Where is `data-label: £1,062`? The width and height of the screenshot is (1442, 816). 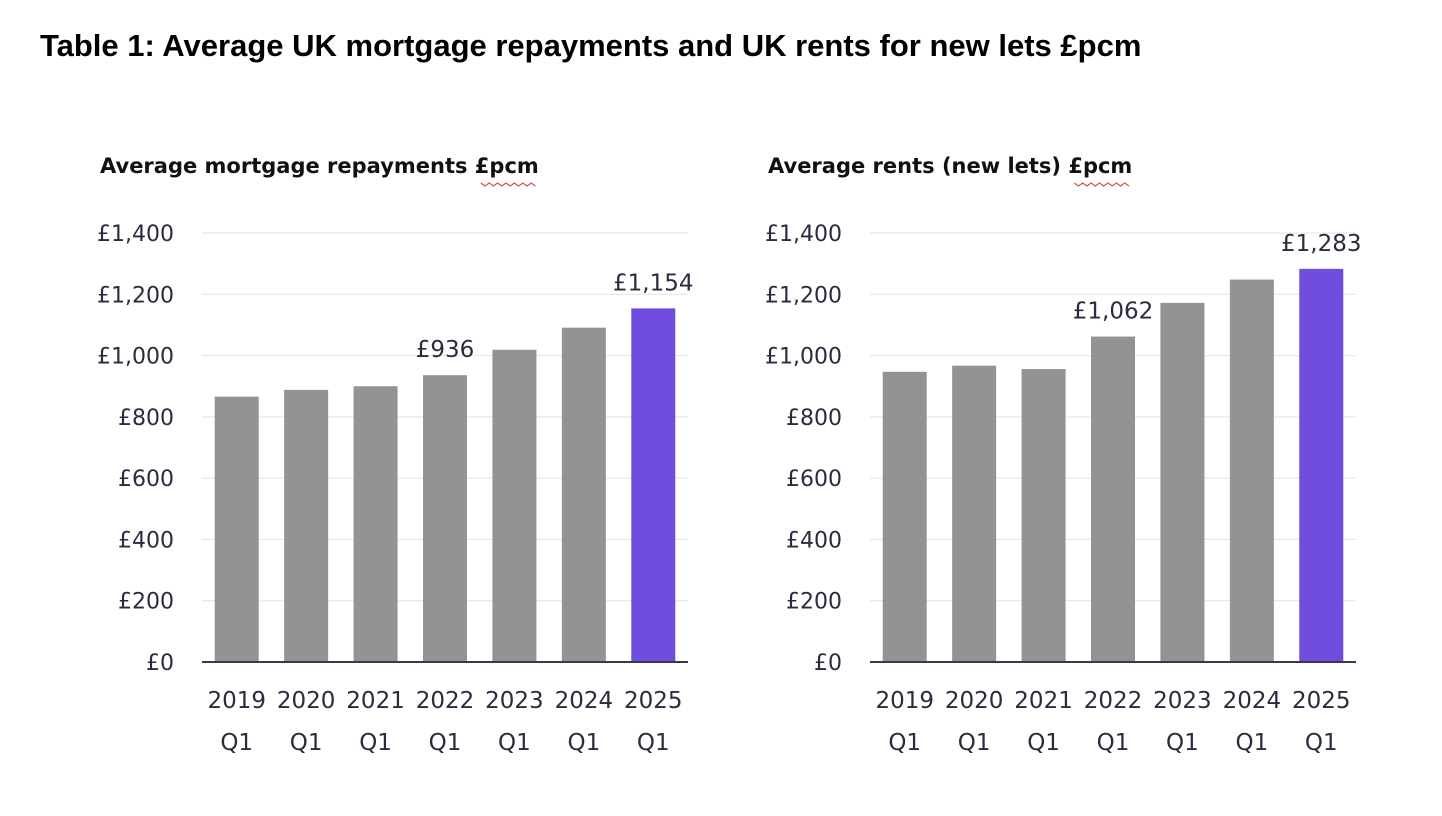 data-label: £1,062 is located at coordinates (1113, 312).